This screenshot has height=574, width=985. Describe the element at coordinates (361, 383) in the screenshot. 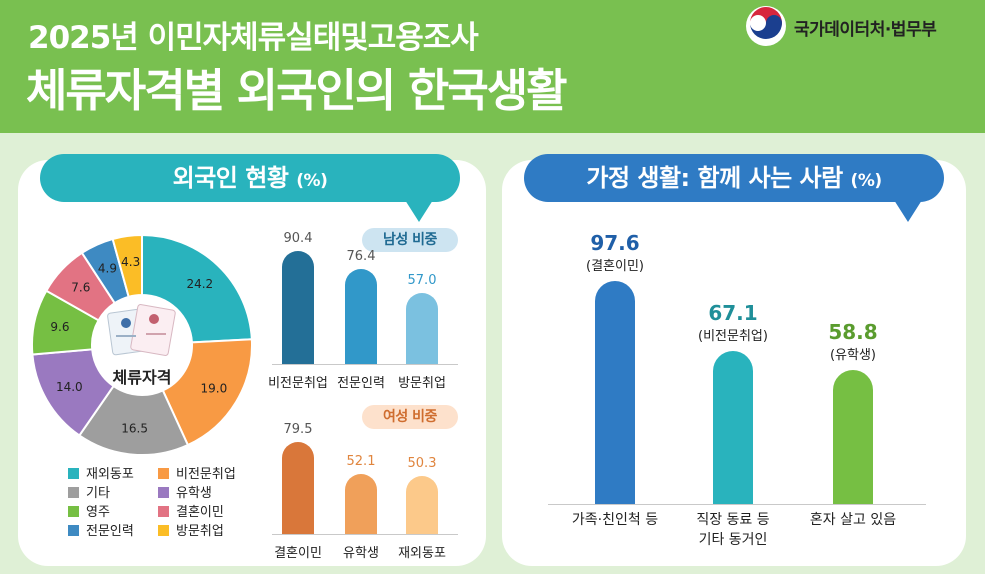

I see `bar-category-label: 전문인력` at that location.